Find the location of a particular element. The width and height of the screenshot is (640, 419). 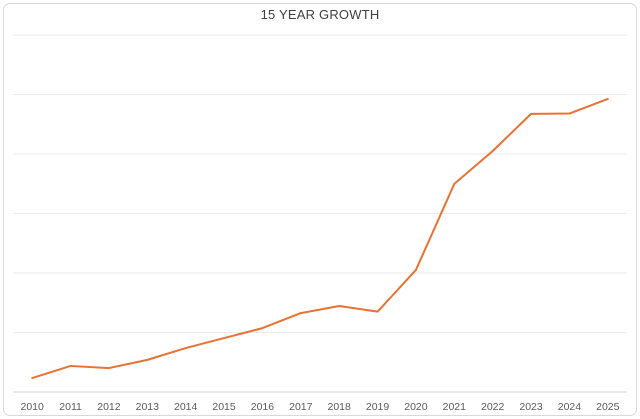

x-axis-tick-label: 2020 is located at coordinates (416, 407).